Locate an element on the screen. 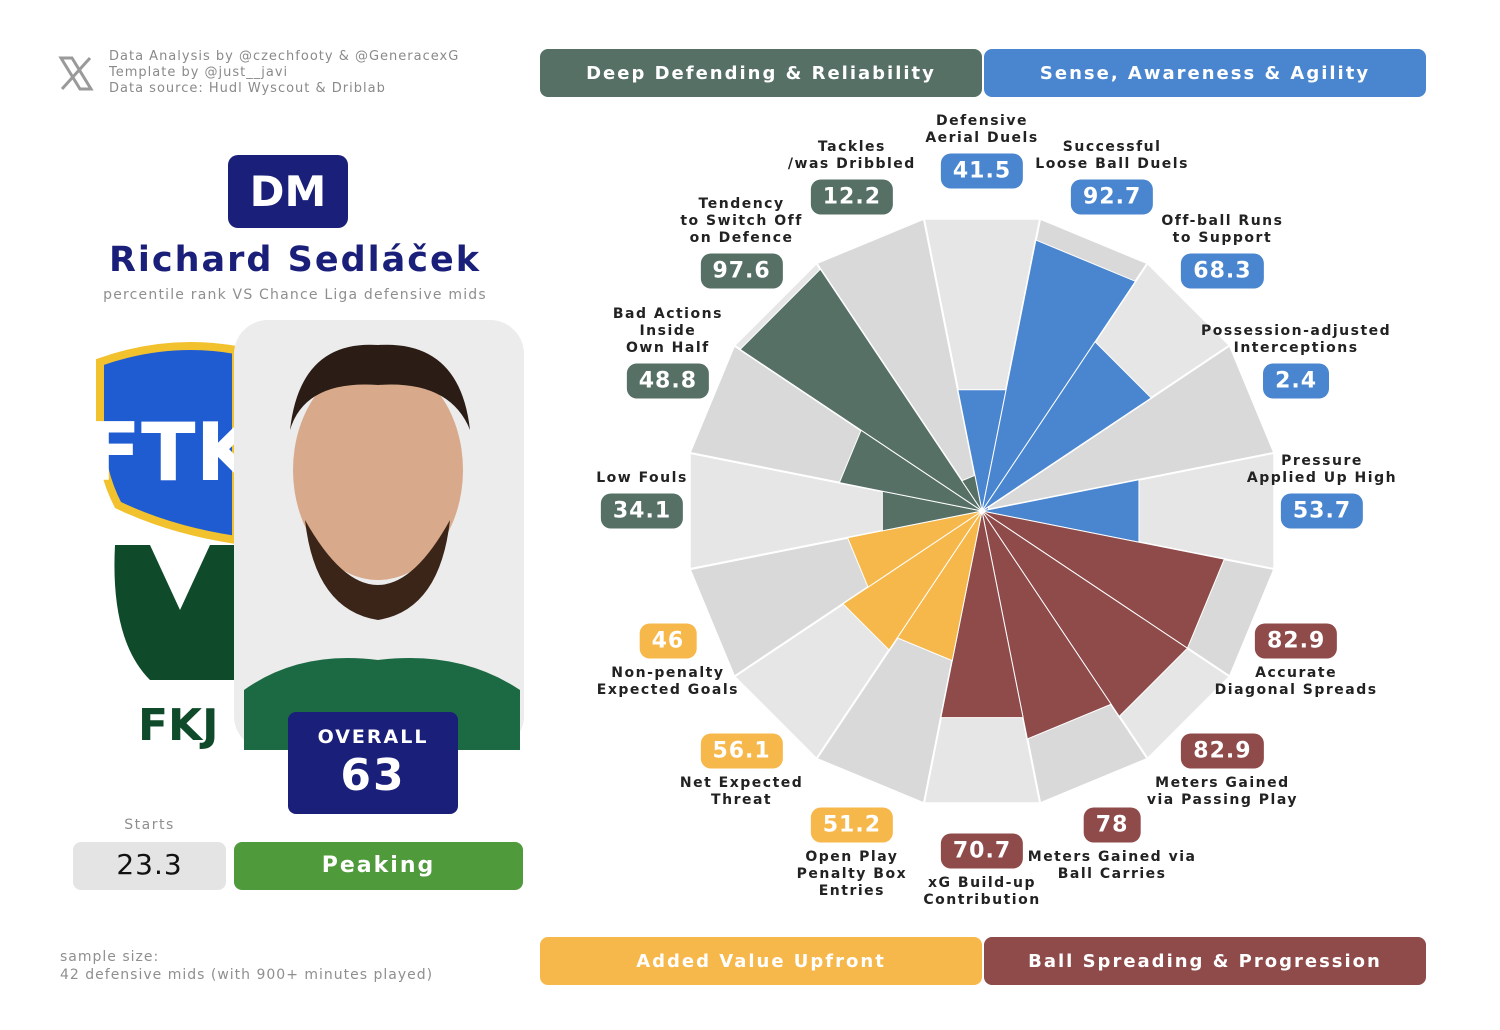  form-box is located at coordinates (378, 866).